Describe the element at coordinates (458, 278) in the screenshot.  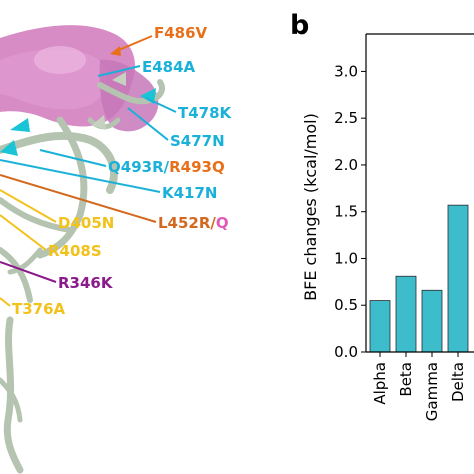
I see `bar-delta` at that location.